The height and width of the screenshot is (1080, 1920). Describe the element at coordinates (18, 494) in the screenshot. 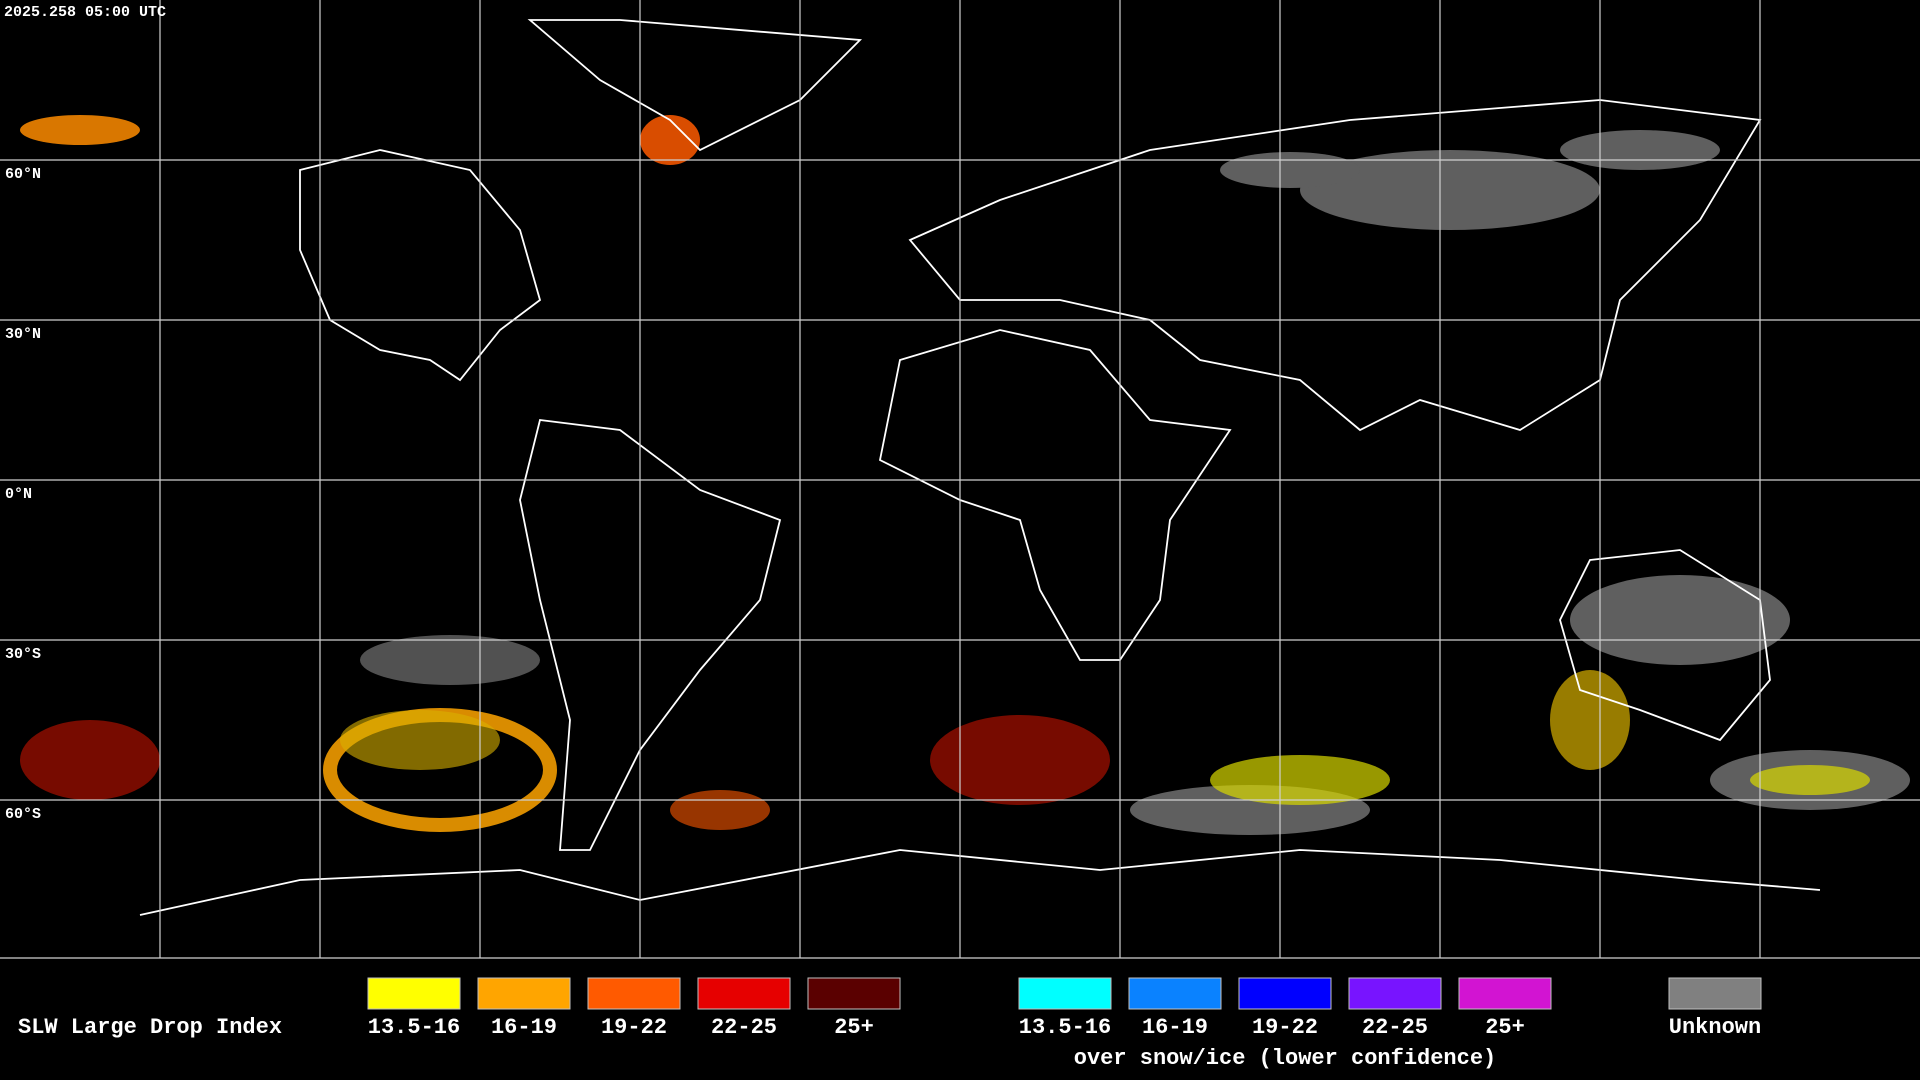

I see `lat-label: 0°N` at that location.